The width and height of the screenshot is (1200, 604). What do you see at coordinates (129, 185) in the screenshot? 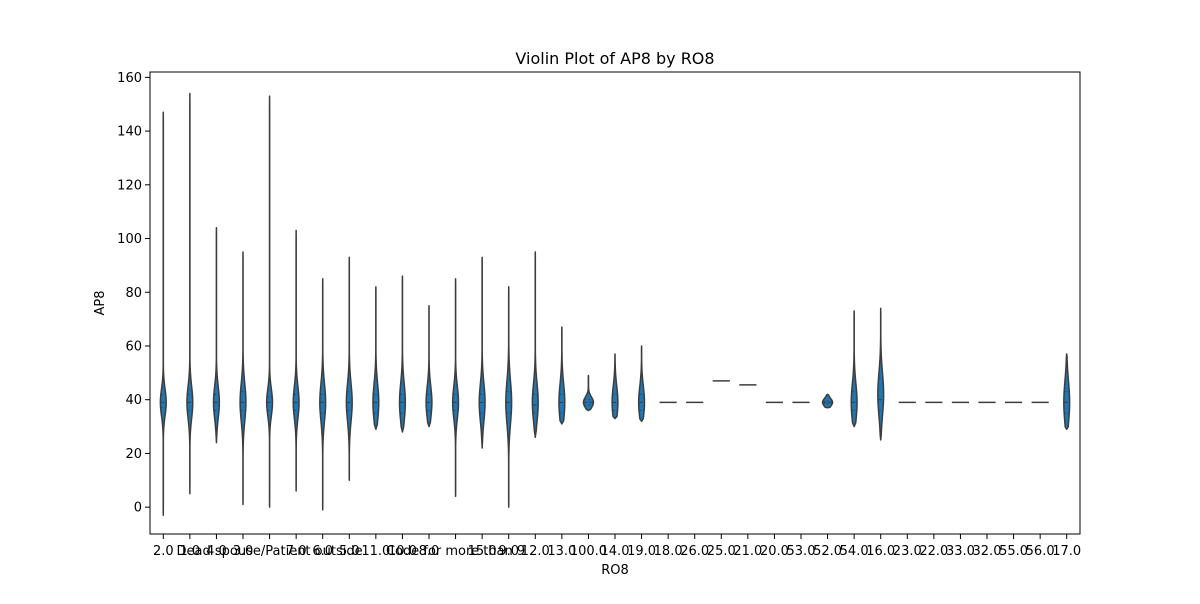
I see `y-tick-label: 120` at bounding box center [129, 185].